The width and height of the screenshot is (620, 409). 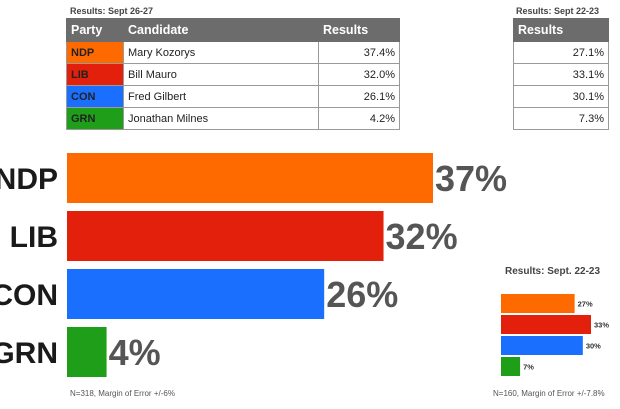 What do you see at coordinates (359, 74) in the screenshot?
I see `result-cell: 32.0%` at bounding box center [359, 74].